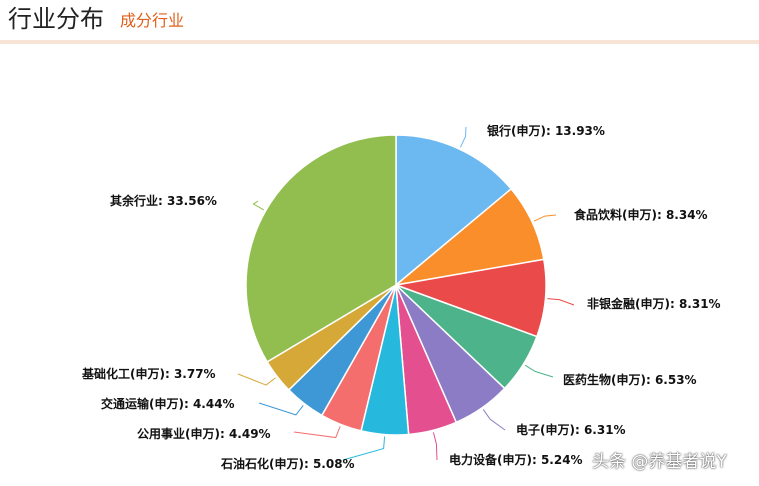  Describe the element at coordinates (516, 459) in the screenshot. I see `slice-label: 电力设备(申万): 5.24%` at that location.